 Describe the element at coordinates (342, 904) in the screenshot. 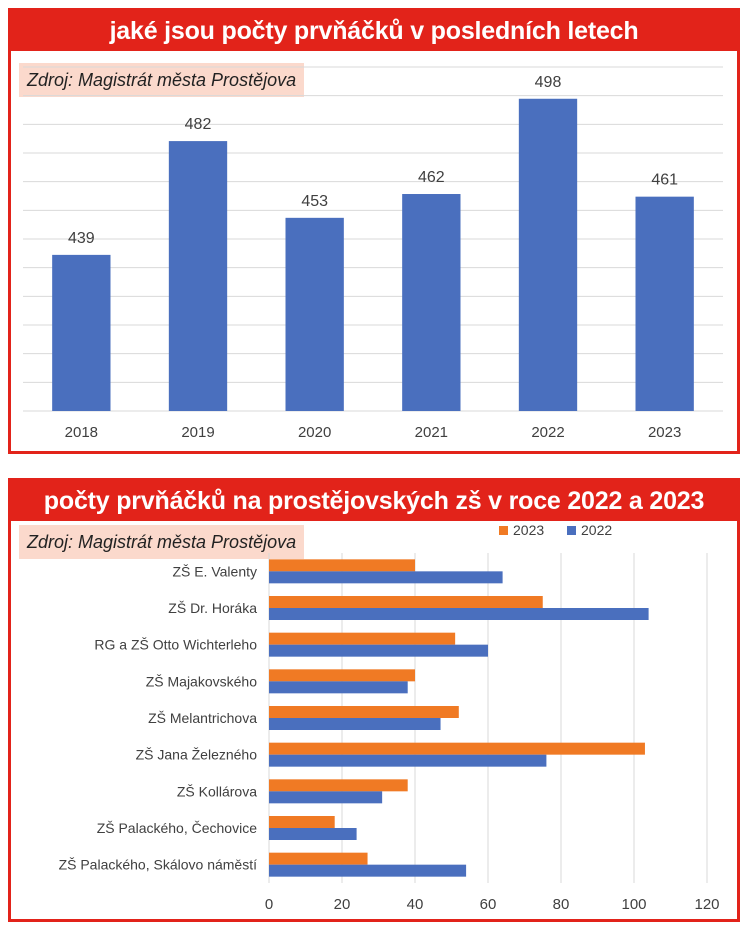

I see `x-tick-label: 20` at that location.